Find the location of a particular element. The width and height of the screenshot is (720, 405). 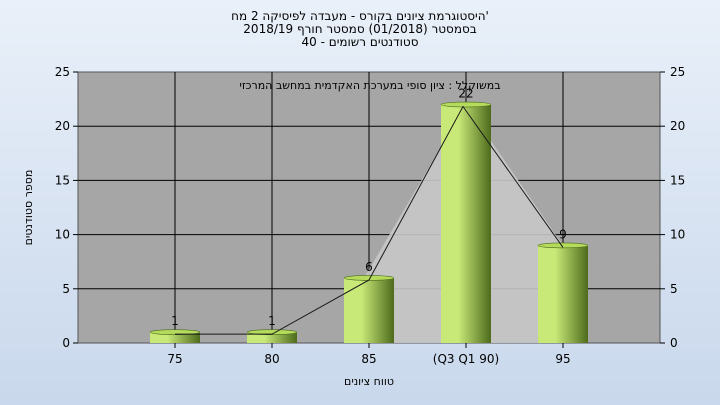

y2-tick-label: 5 is located at coordinates (674, 289).